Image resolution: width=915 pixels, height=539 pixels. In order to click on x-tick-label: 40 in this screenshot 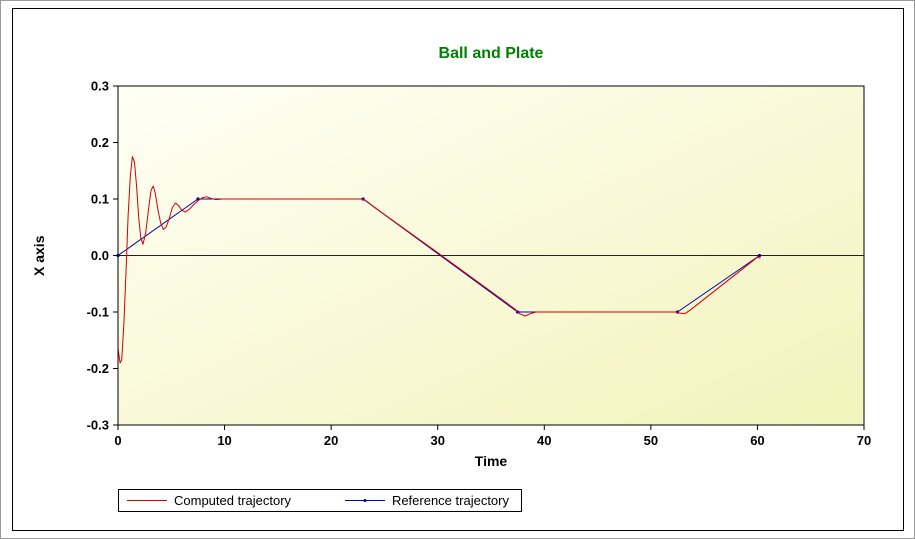, I will do `click(544, 440)`.